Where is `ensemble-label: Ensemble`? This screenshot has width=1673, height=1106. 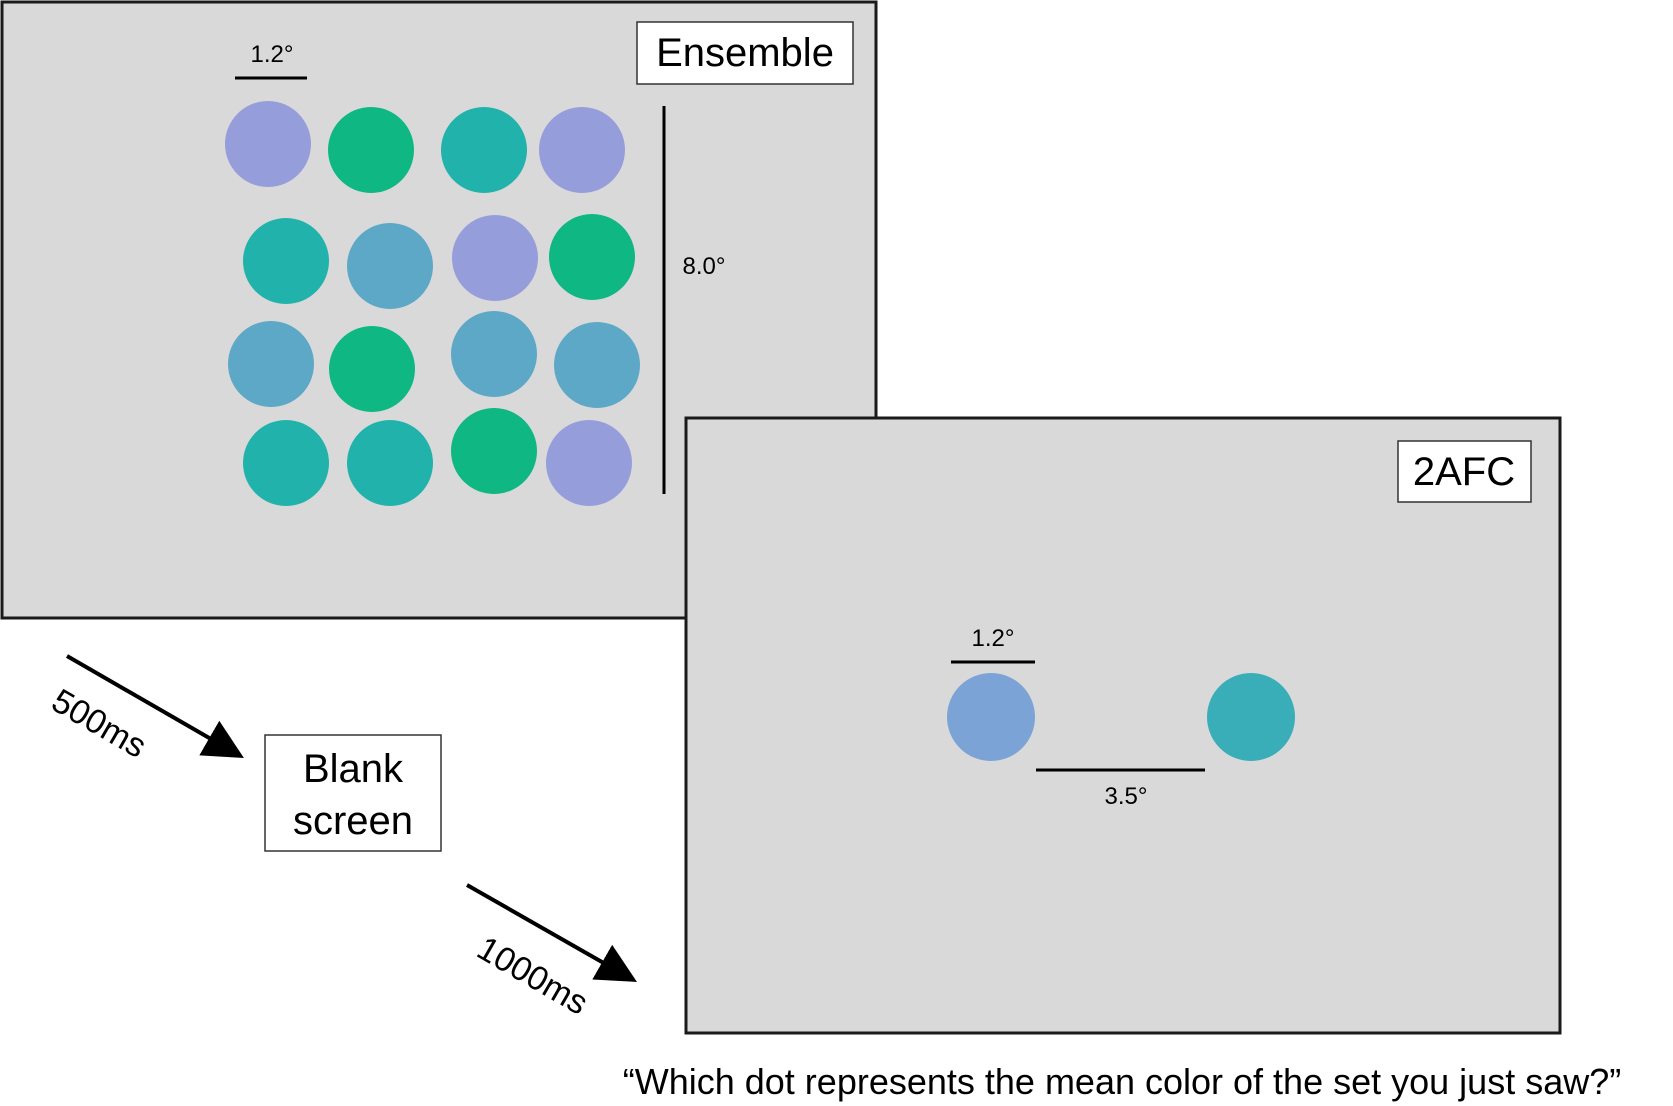
ensemble-label: Ensemble is located at coordinates (745, 53).